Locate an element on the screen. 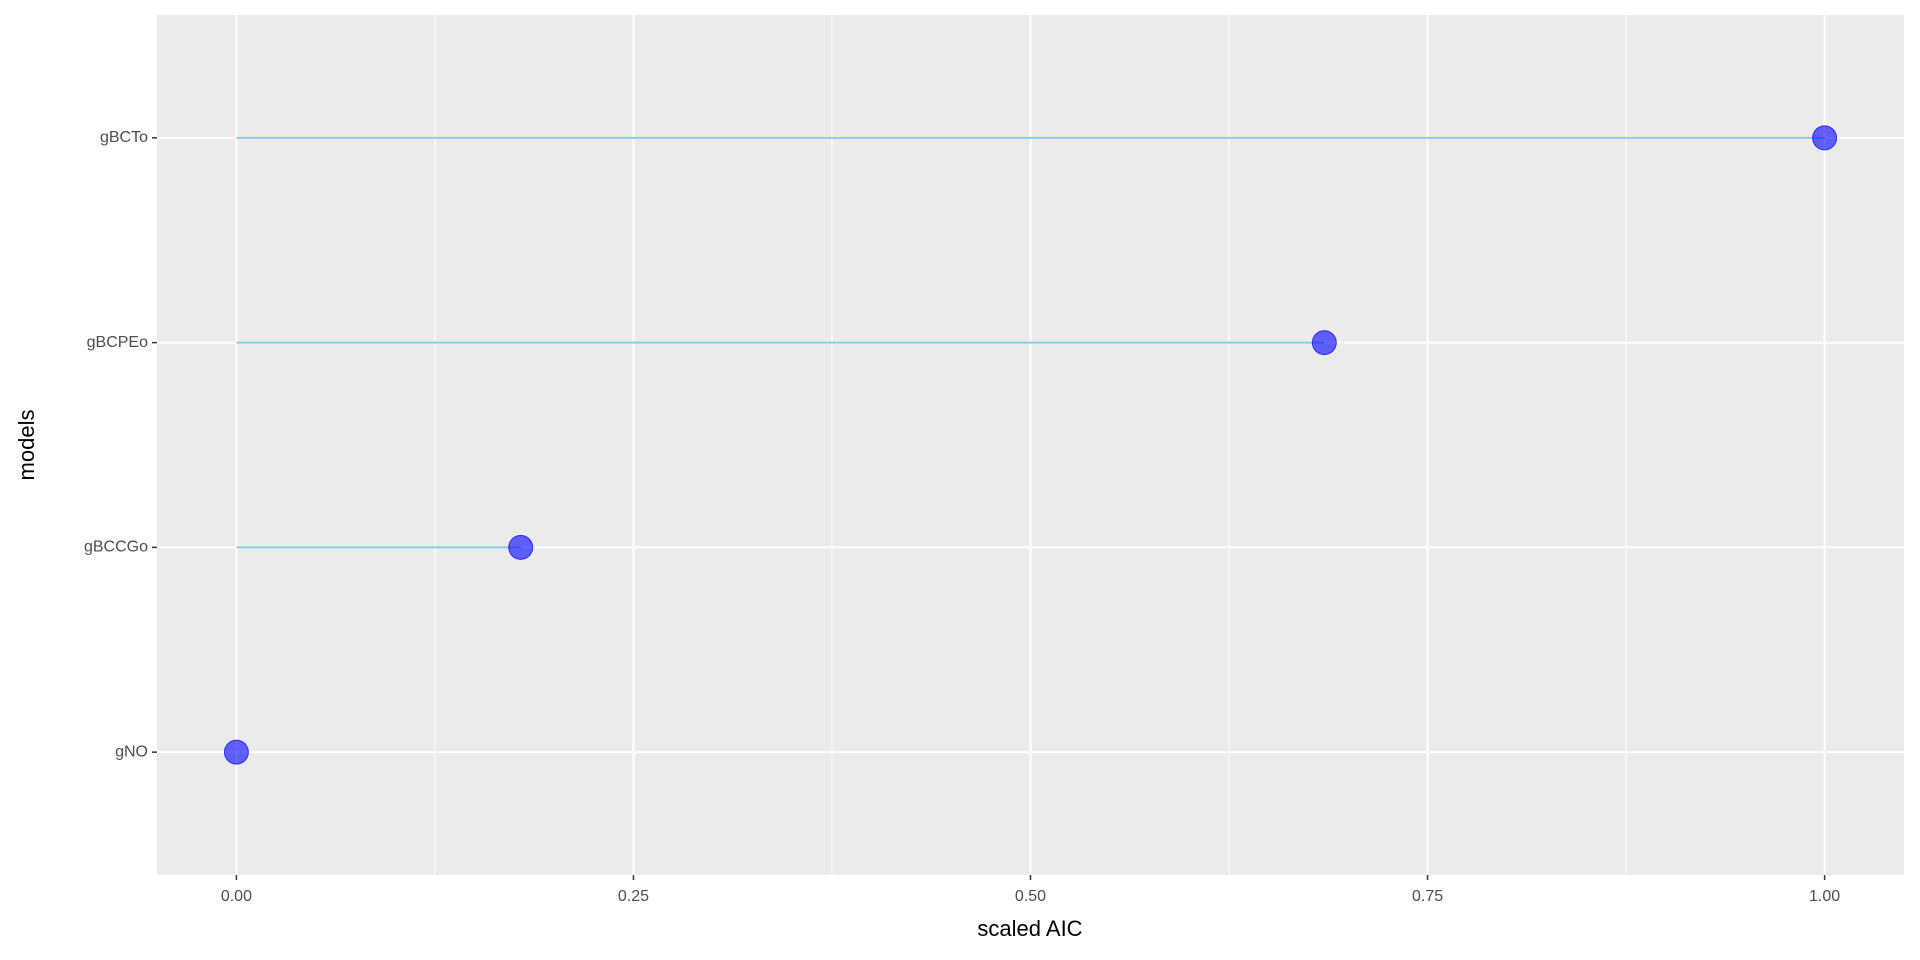 The image size is (1920, 960). x-tick-label: 0.50 is located at coordinates (1030, 896).